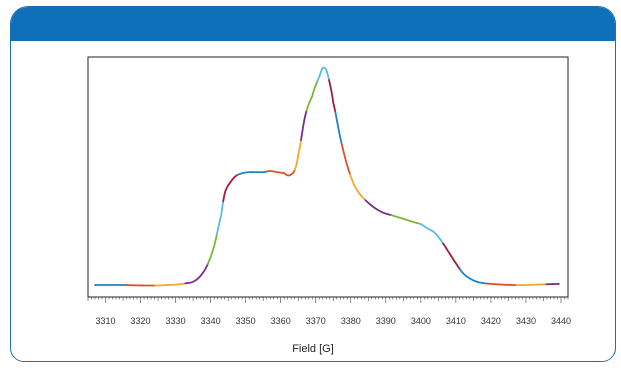  Describe the element at coordinates (211, 321) in the screenshot. I see `x-tick-label: 3340` at that location.